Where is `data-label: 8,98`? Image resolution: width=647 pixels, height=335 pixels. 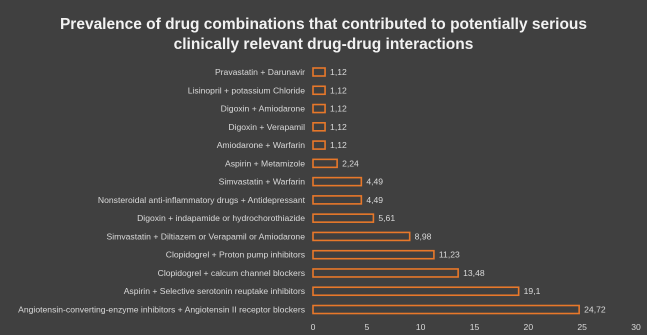 data-label: 8,98 is located at coordinates (423, 236).